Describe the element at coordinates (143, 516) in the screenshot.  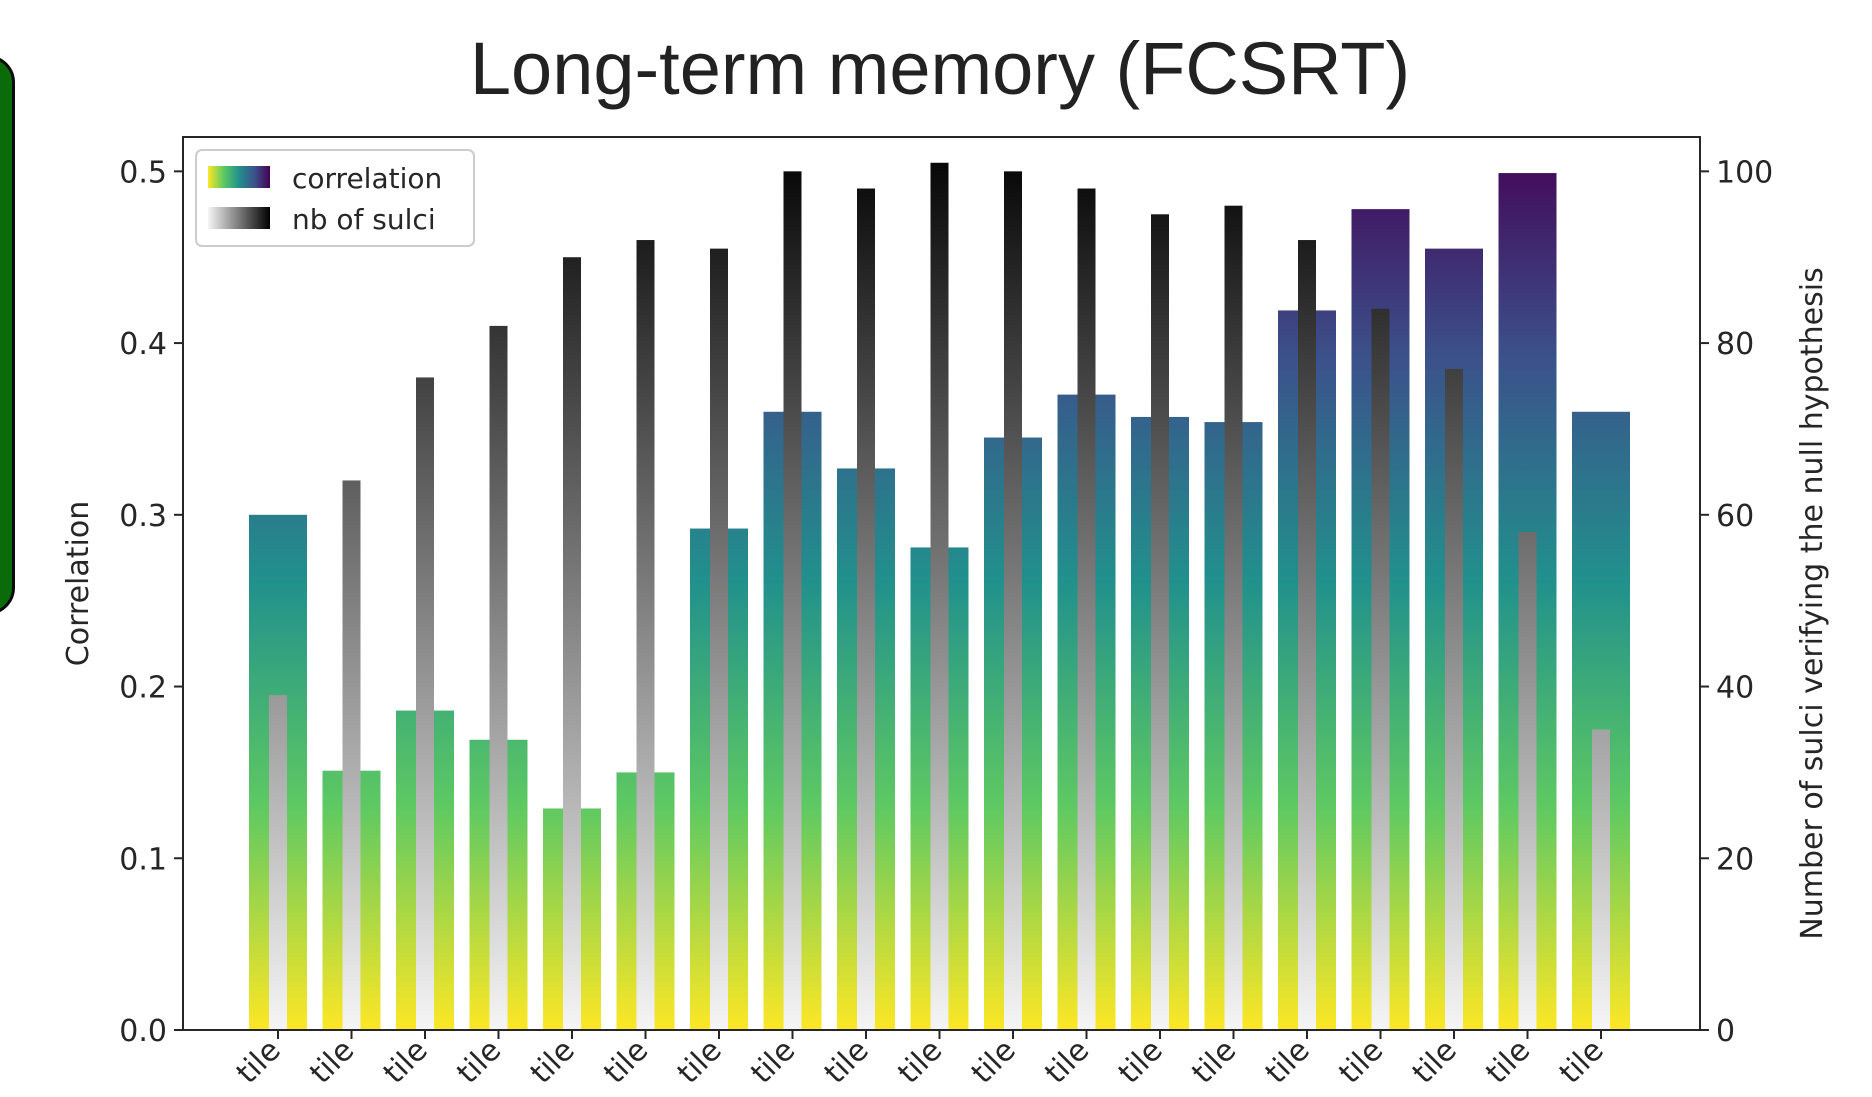
I see `y-tick-label: 0.3` at that location.